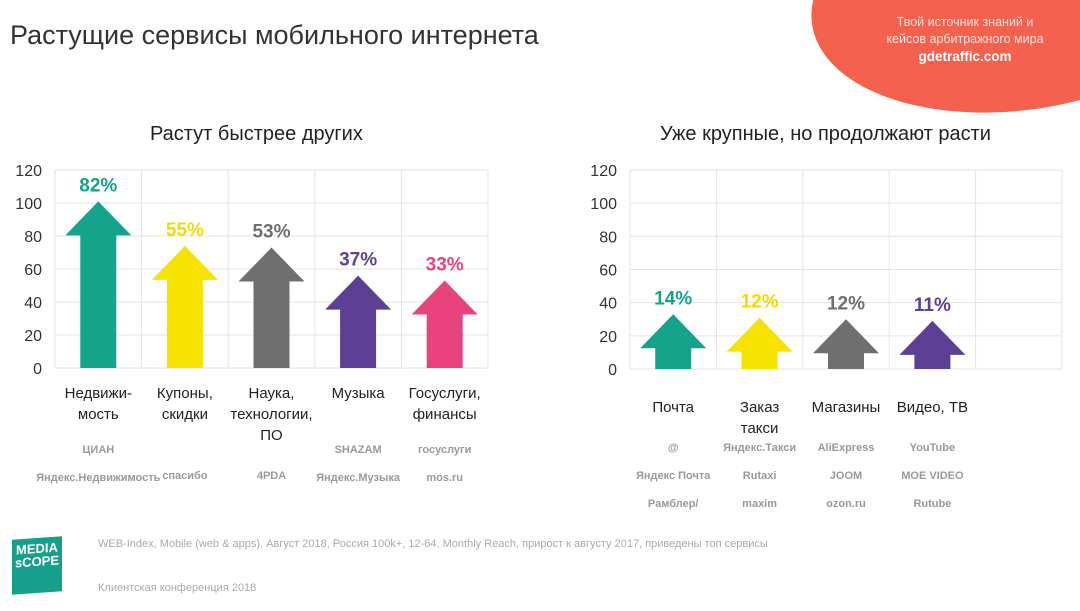 The height and width of the screenshot is (611, 1080). Describe the element at coordinates (358, 478) in the screenshot. I see `service-logo: Яндекс.Музыка` at that location.